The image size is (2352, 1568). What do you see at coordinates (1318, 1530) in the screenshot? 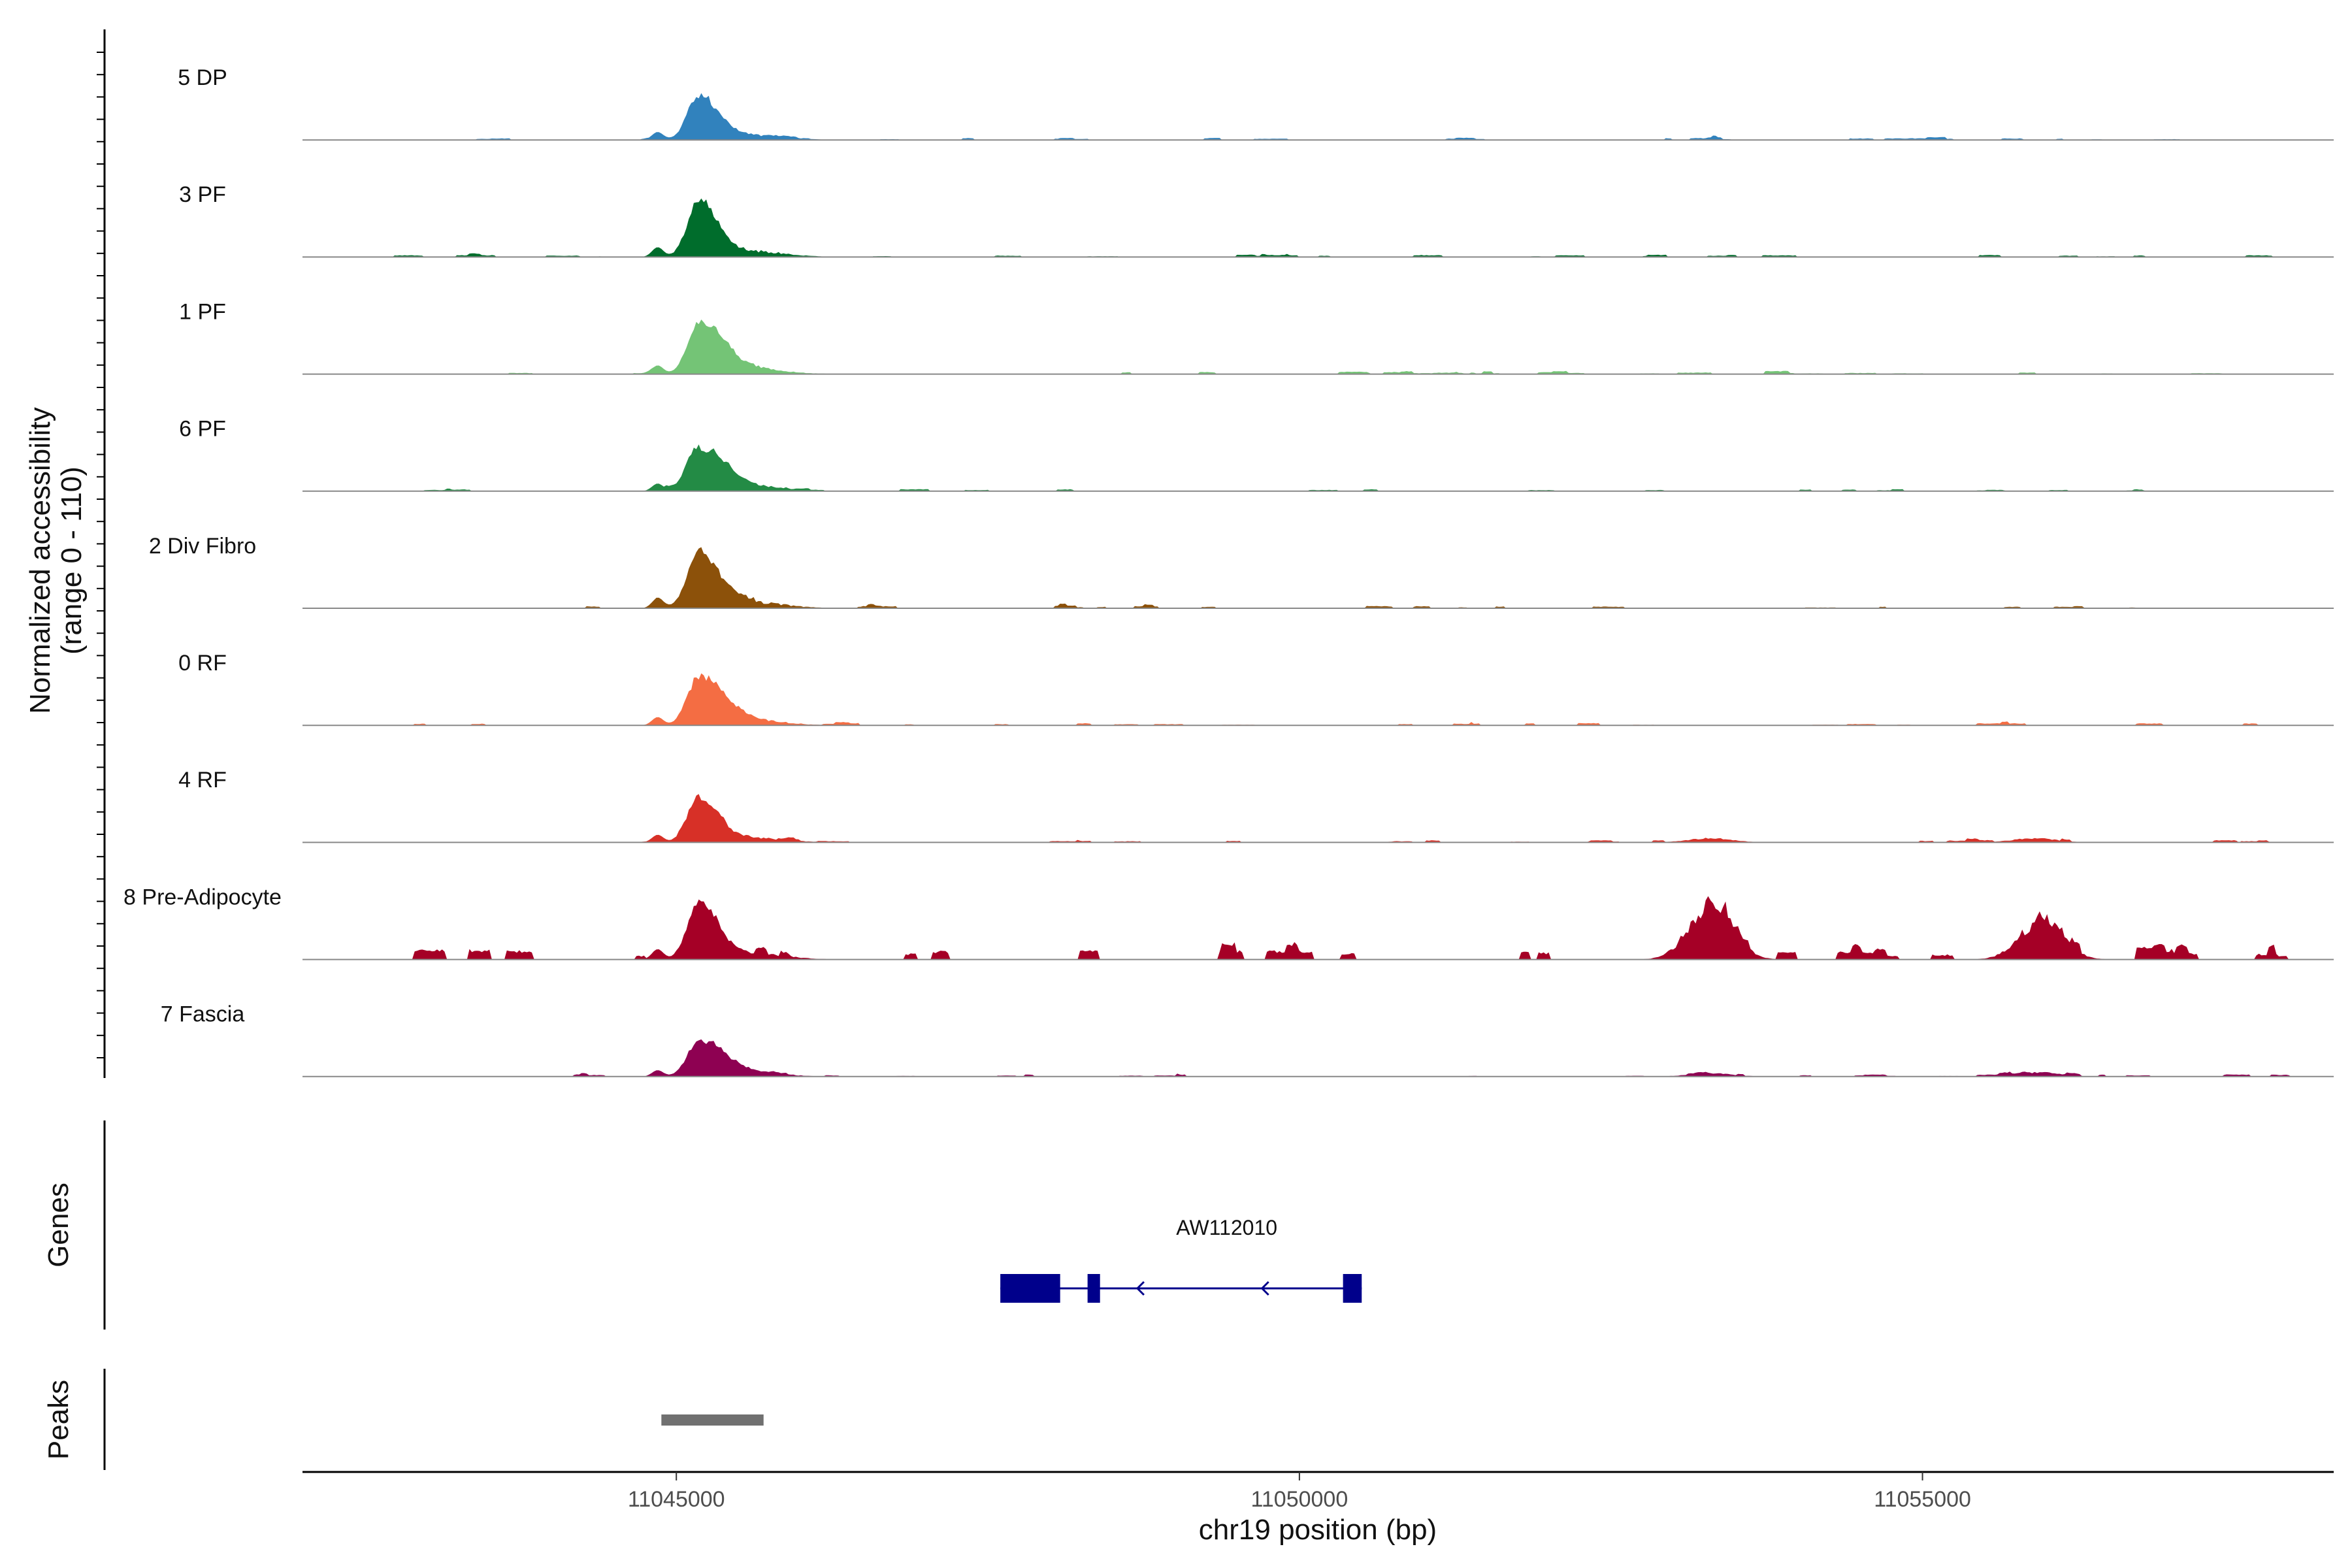
I see `x-axis-title: chr19 position (bp)` at bounding box center [1318, 1530].